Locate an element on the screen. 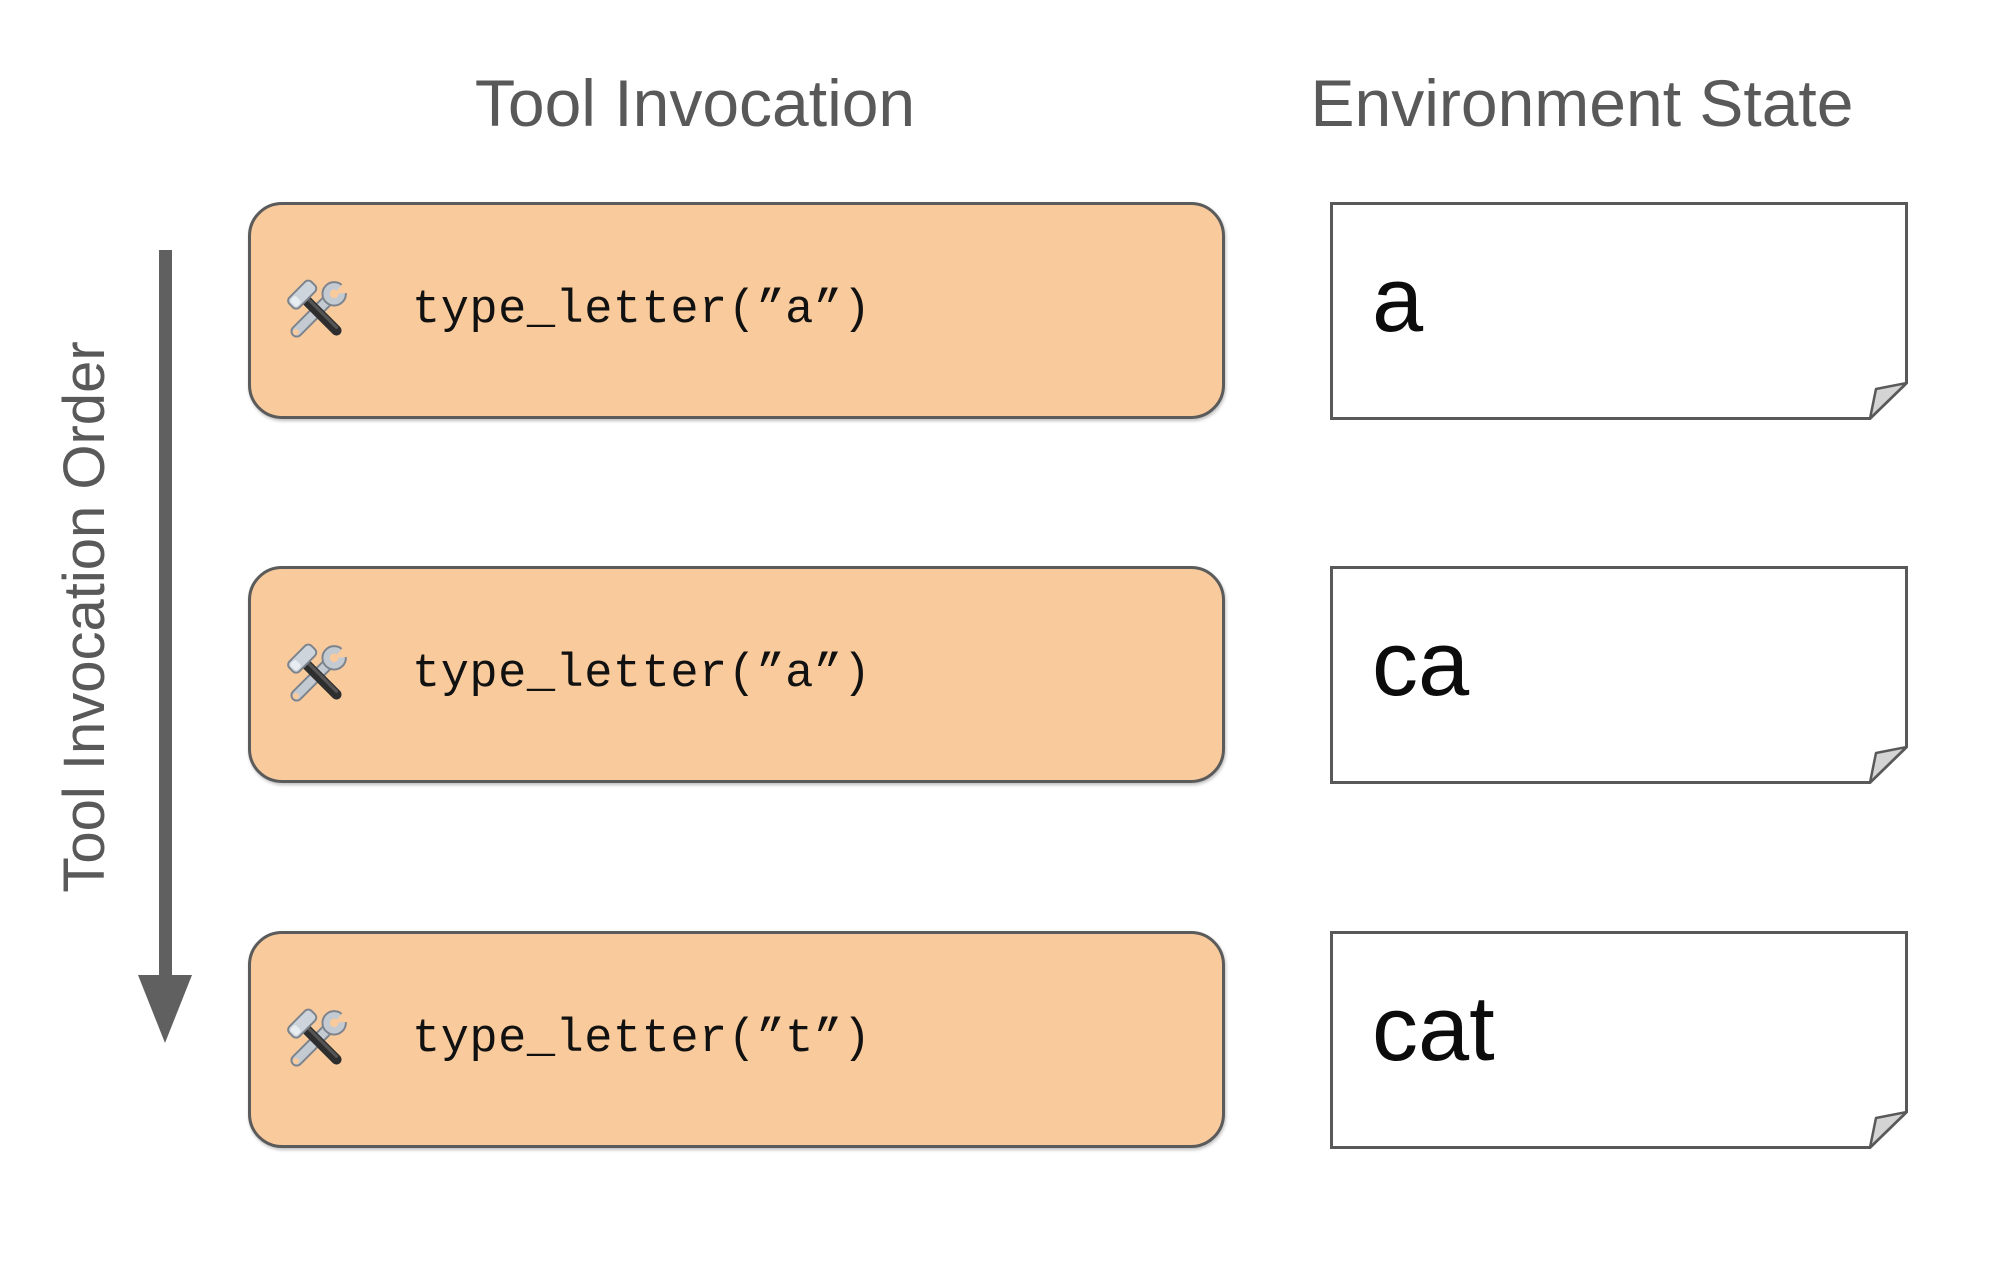 The height and width of the screenshot is (1265, 2000). environment-state-text: ca is located at coordinates (1421, 664).